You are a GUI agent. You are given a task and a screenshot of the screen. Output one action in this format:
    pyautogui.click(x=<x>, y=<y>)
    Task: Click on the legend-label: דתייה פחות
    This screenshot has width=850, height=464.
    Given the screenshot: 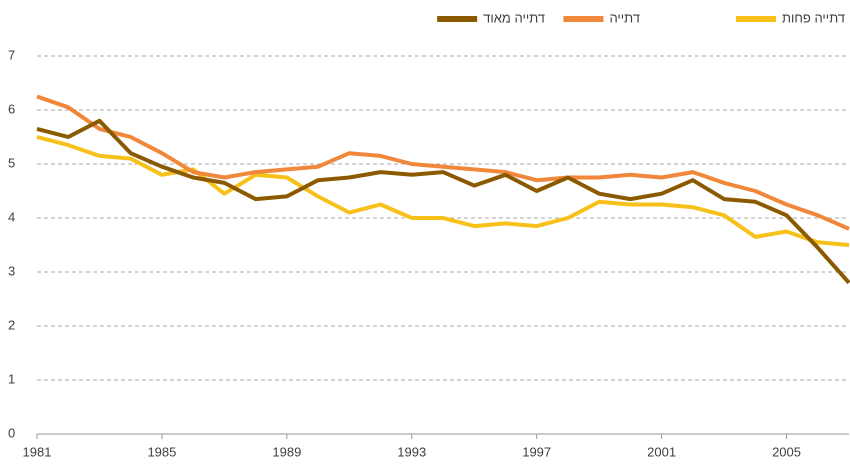 What is the action you would take?
    pyautogui.click(x=813, y=17)
    